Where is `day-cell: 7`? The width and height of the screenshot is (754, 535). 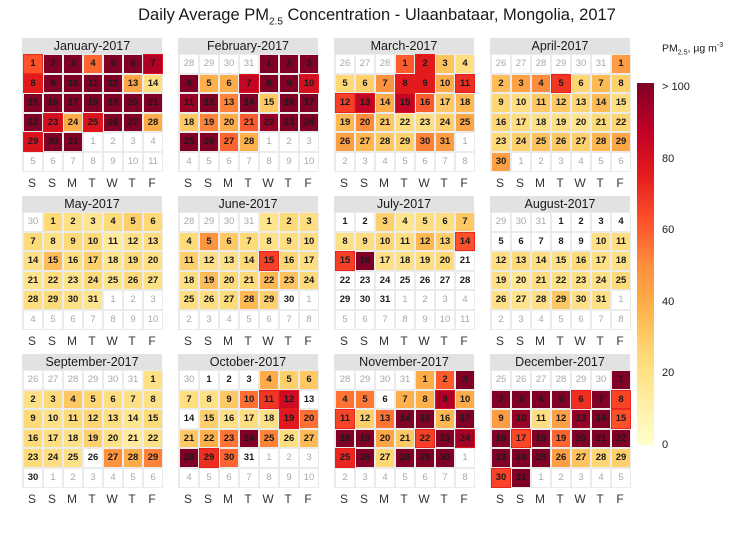
day-cell: 7 is located at coordinates (541, 241).